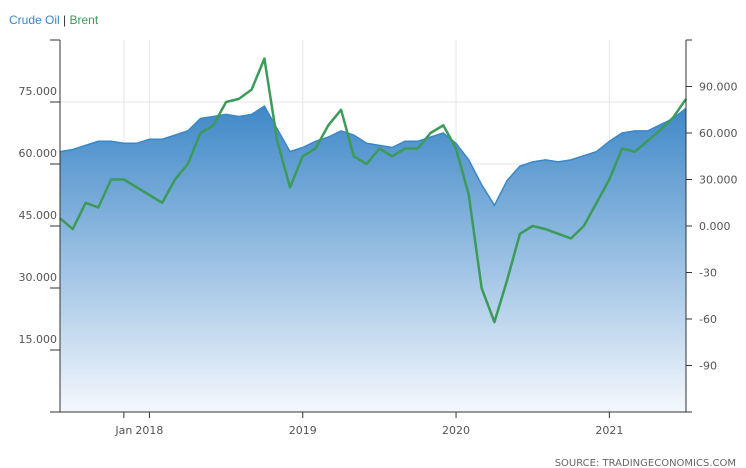 The image size is (746, 468). Describe the element at coordinates (303, 430) in the screenshot. I see `x-tick-label: 2019` at that location.